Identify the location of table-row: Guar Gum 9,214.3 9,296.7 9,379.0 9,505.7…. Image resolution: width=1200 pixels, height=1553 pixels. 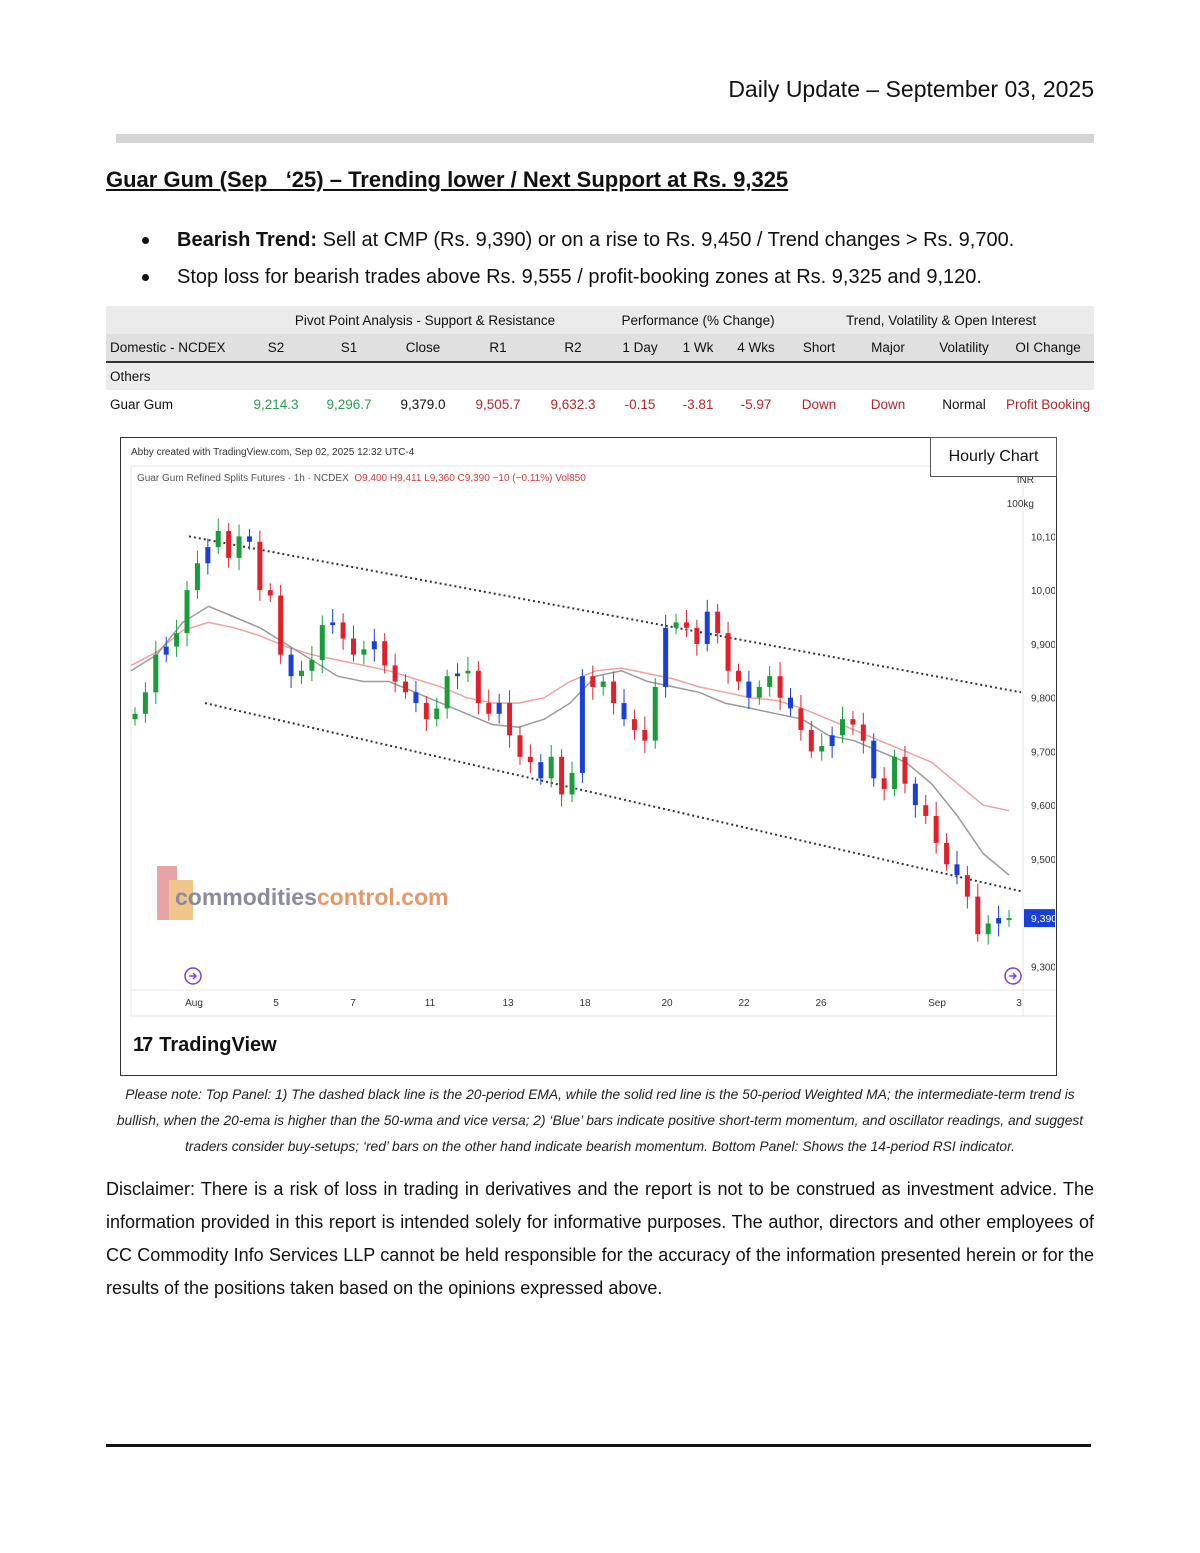
(600, 404).